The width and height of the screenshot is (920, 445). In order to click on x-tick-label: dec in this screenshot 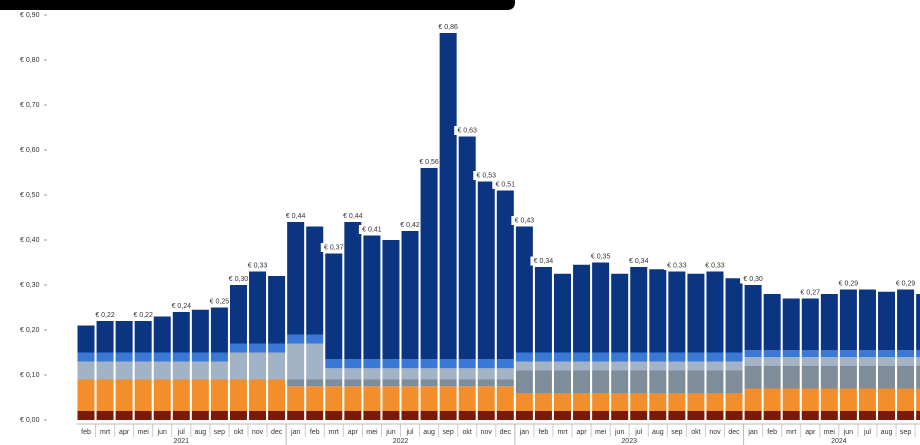, I will do `click(277, 432)`.